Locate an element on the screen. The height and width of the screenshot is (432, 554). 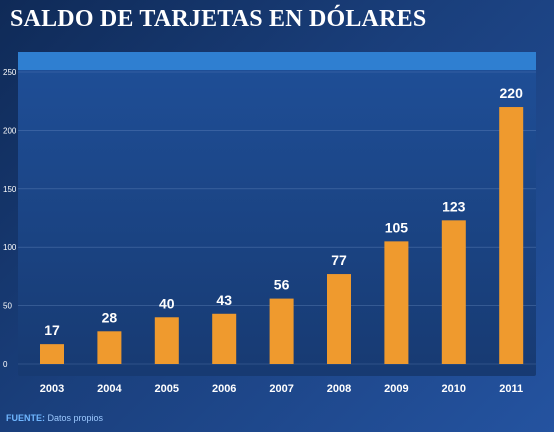
x-tick-label-2007: 2007 is located at coordinates (281, 389).